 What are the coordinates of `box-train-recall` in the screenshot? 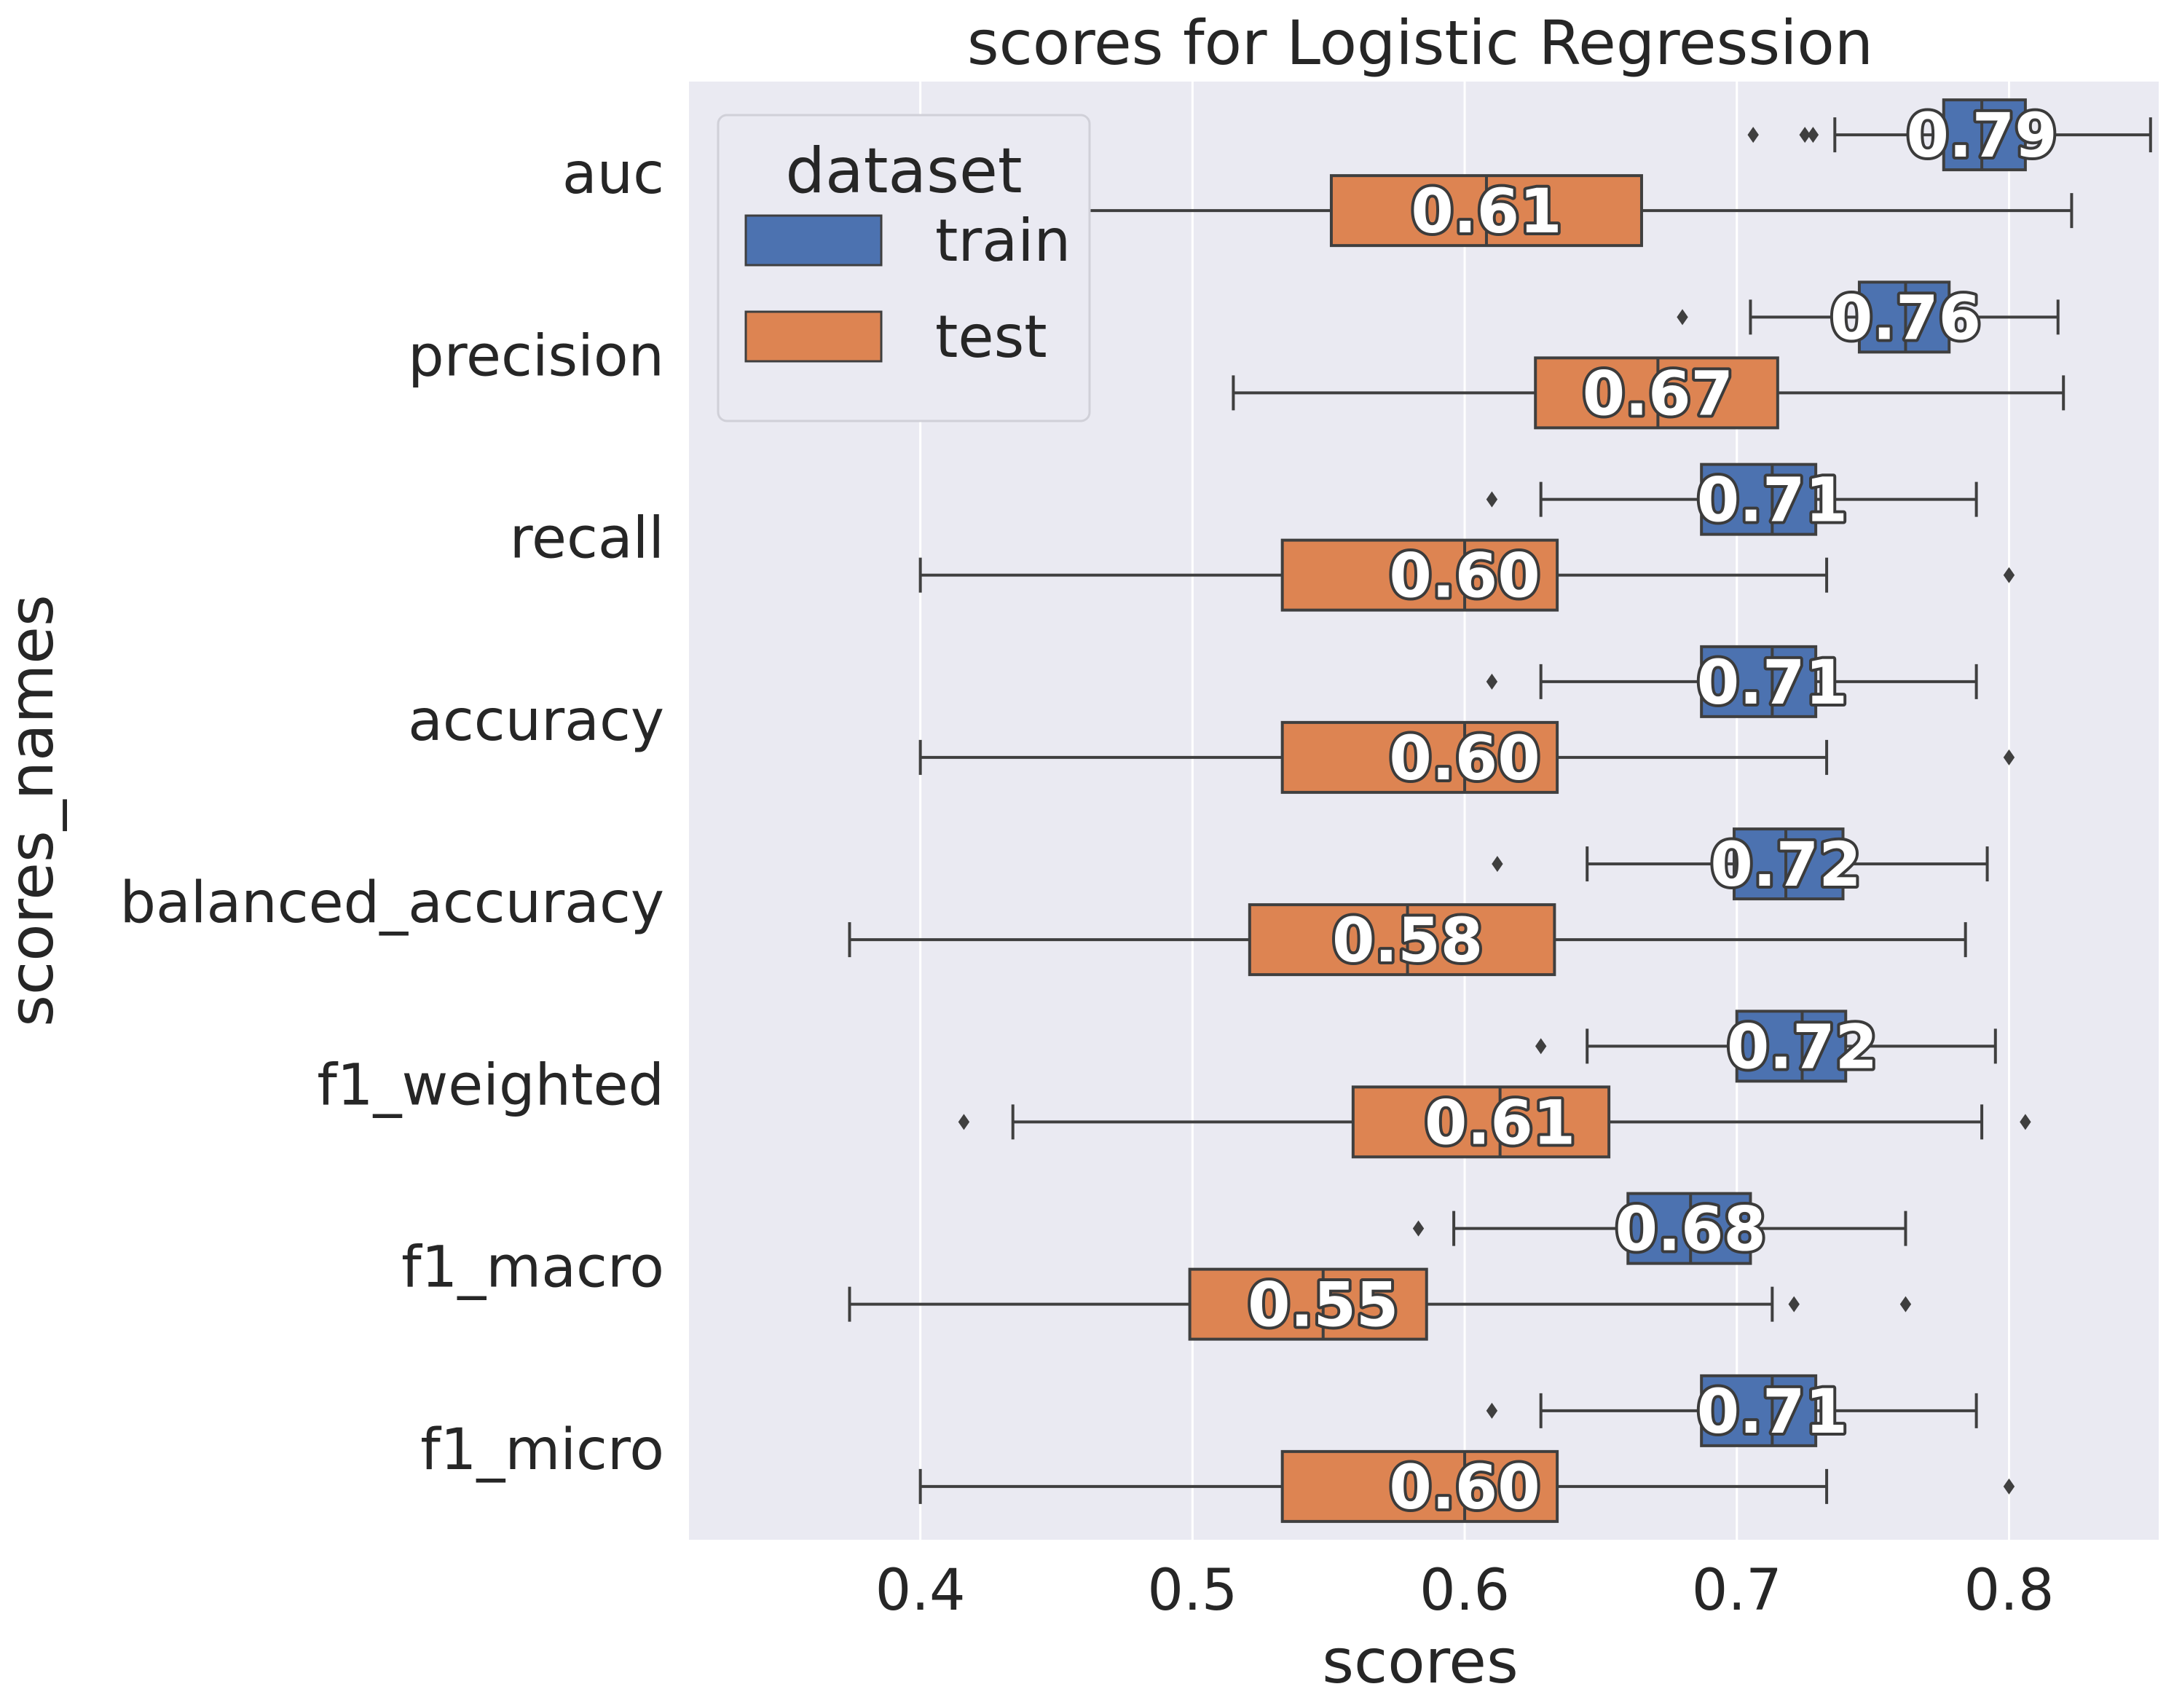 It's located at (1732, 499).